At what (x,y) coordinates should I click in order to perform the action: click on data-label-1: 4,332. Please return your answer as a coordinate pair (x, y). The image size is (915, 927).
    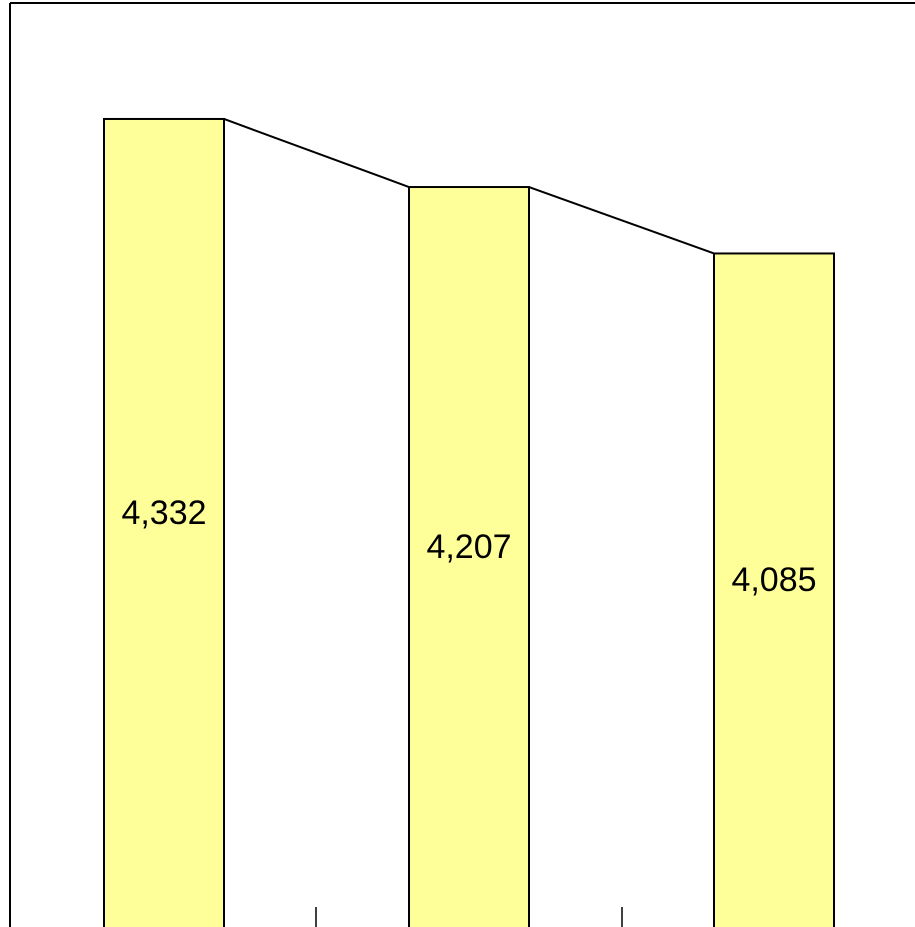
    Looking at the image, I should click on (163, 513).